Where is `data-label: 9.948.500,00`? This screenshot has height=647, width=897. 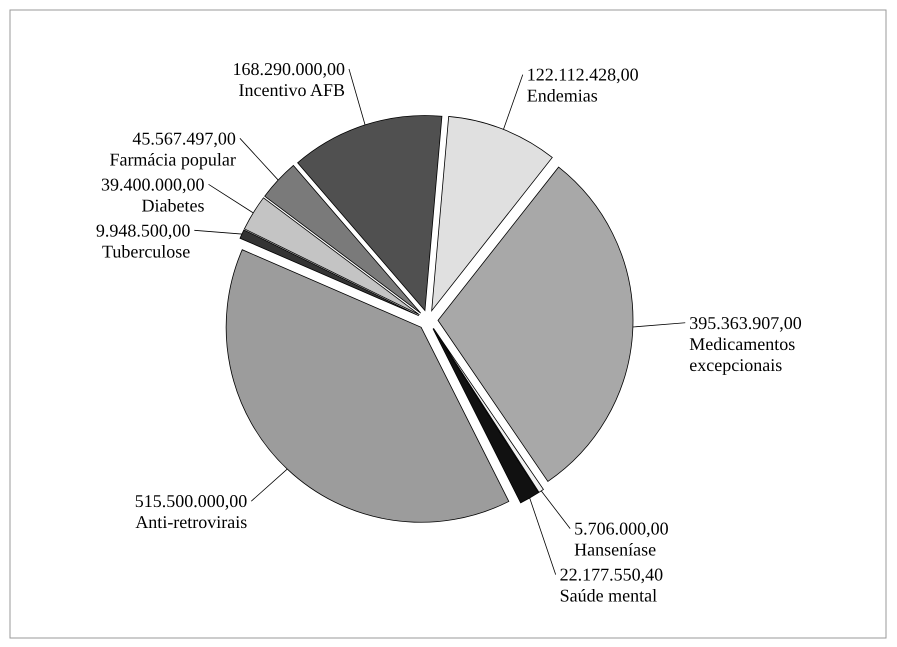
data-label: 9.948.500,00 is located at coordinates (143, 230).